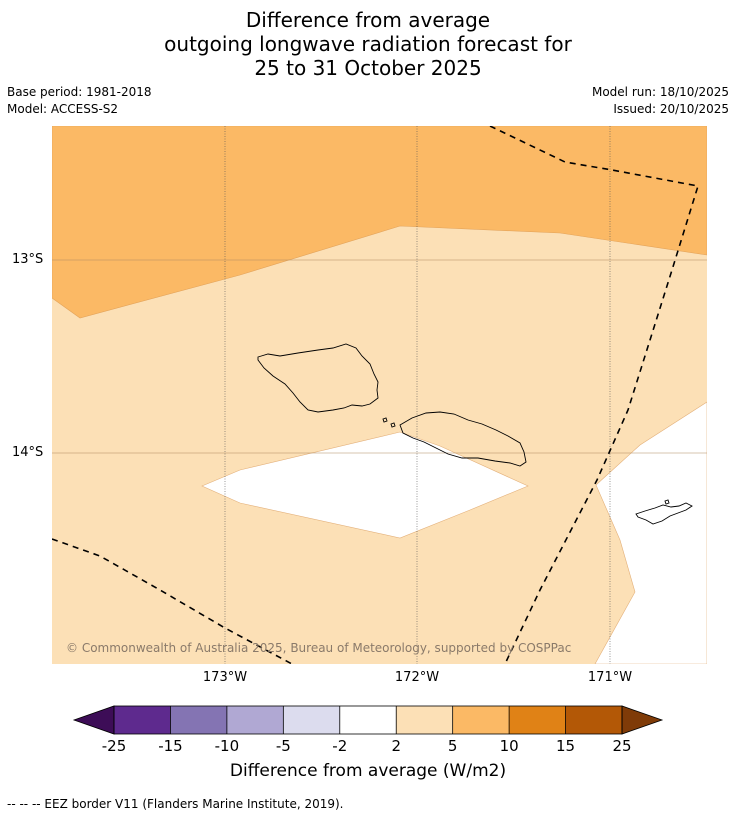  Describe the element at coordinates (417, 677) in the screenshot. I see `lon-label-172w: 172°W` at that location.